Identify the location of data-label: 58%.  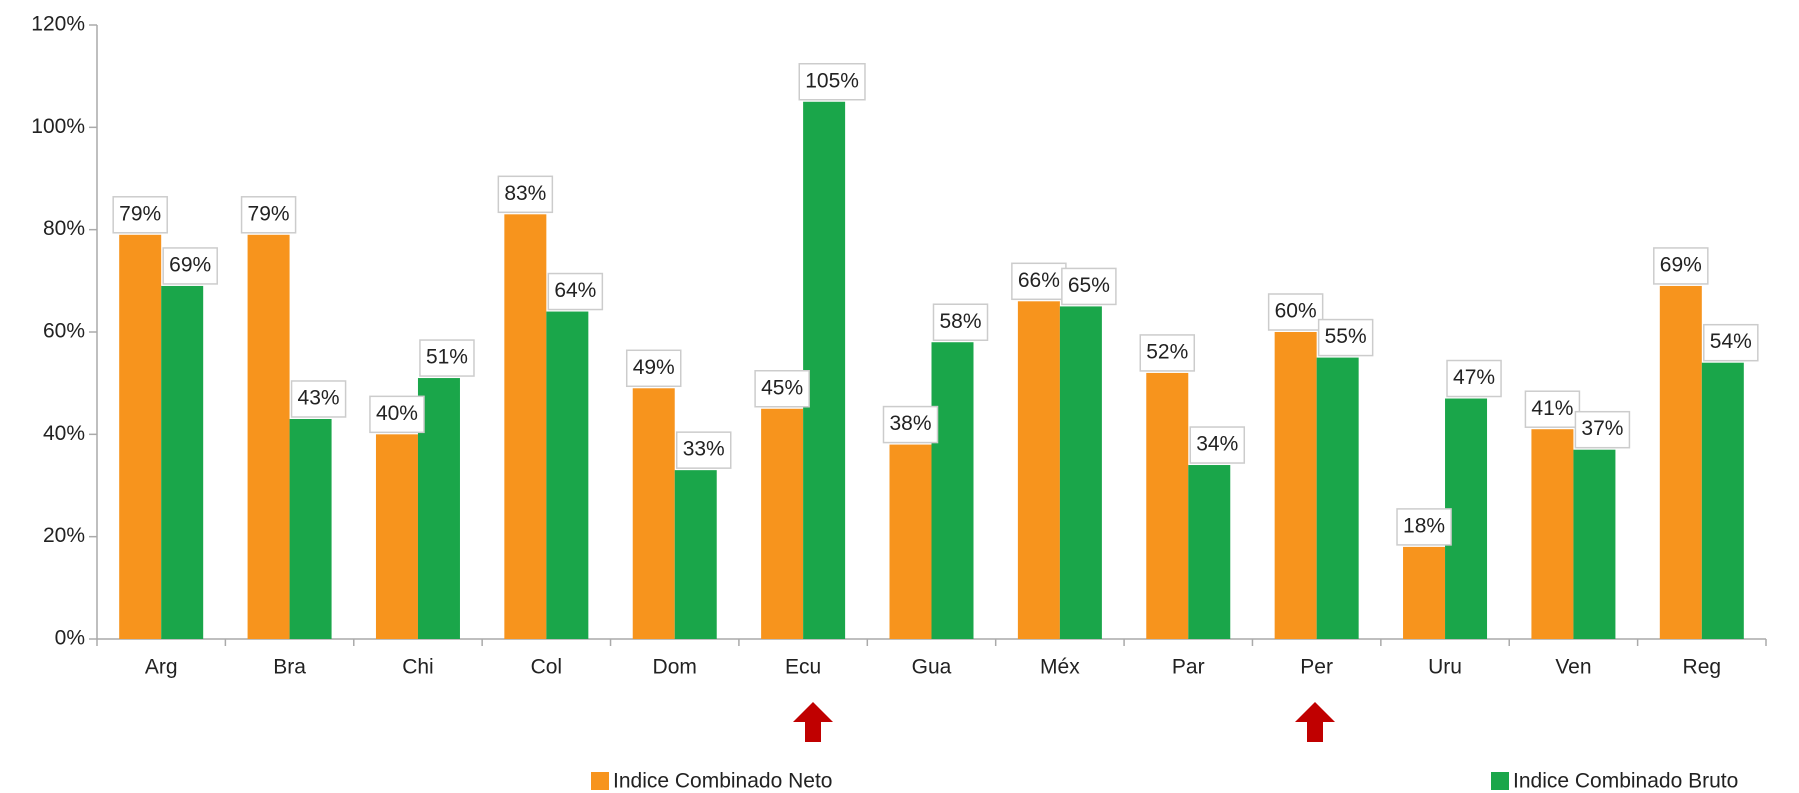
(960, 321).